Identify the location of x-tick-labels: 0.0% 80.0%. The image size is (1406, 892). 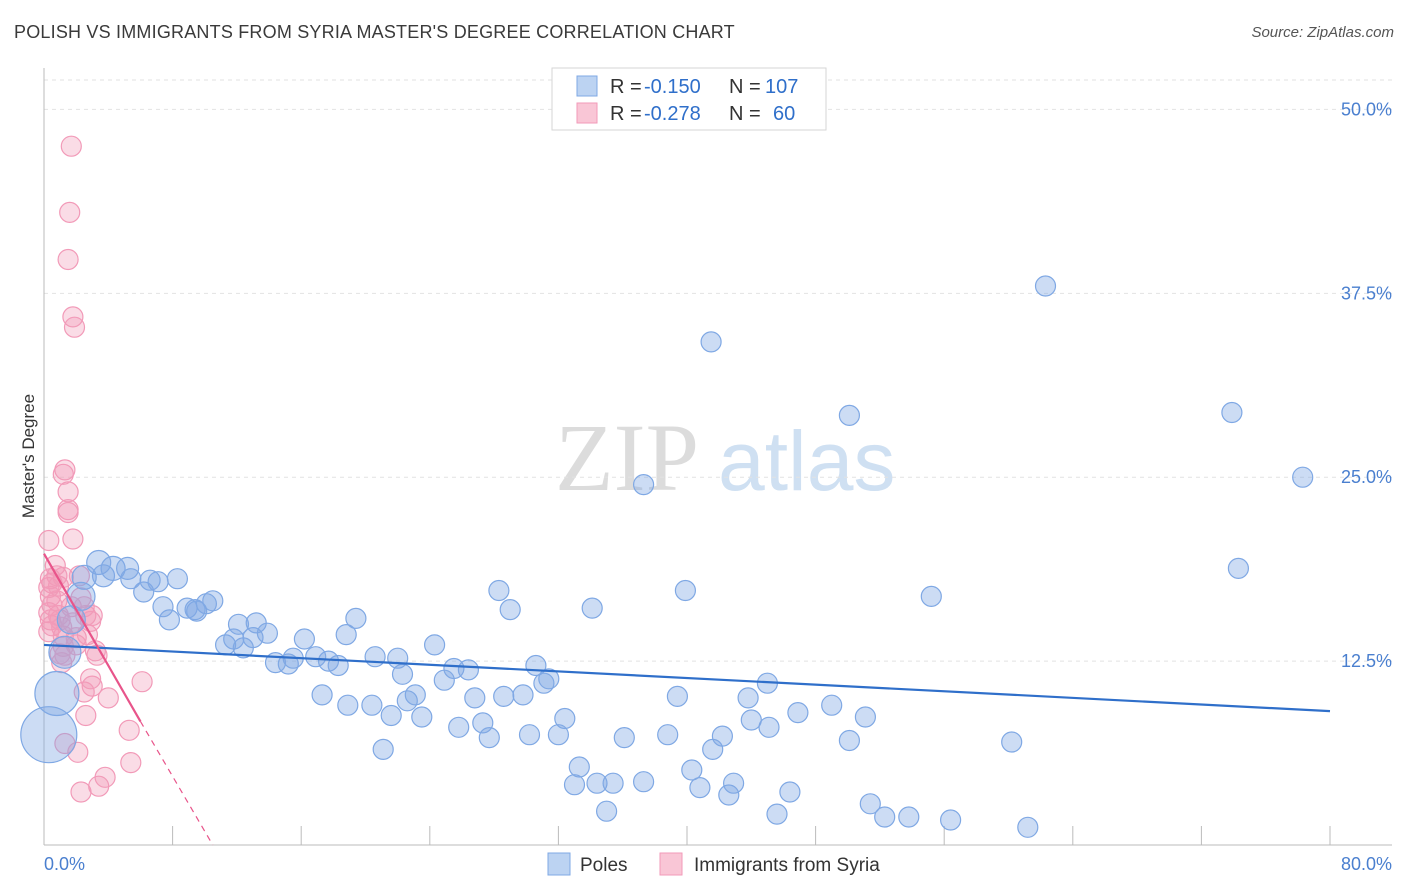
(718, 864).